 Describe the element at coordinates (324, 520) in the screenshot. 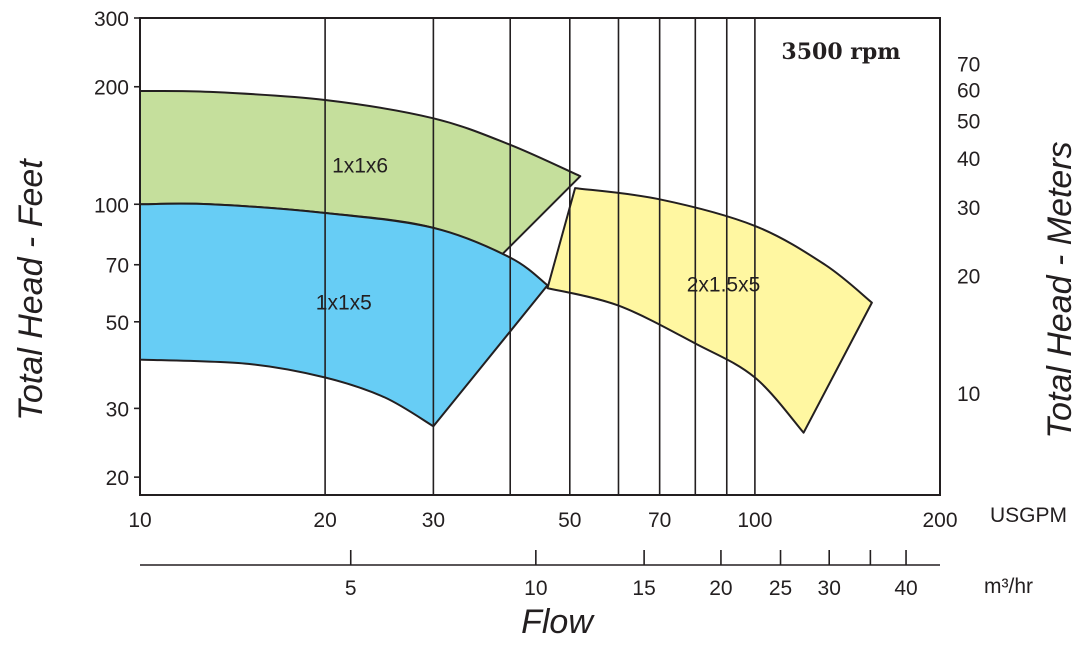

I see `bottom-tick-label: 20` at that location.